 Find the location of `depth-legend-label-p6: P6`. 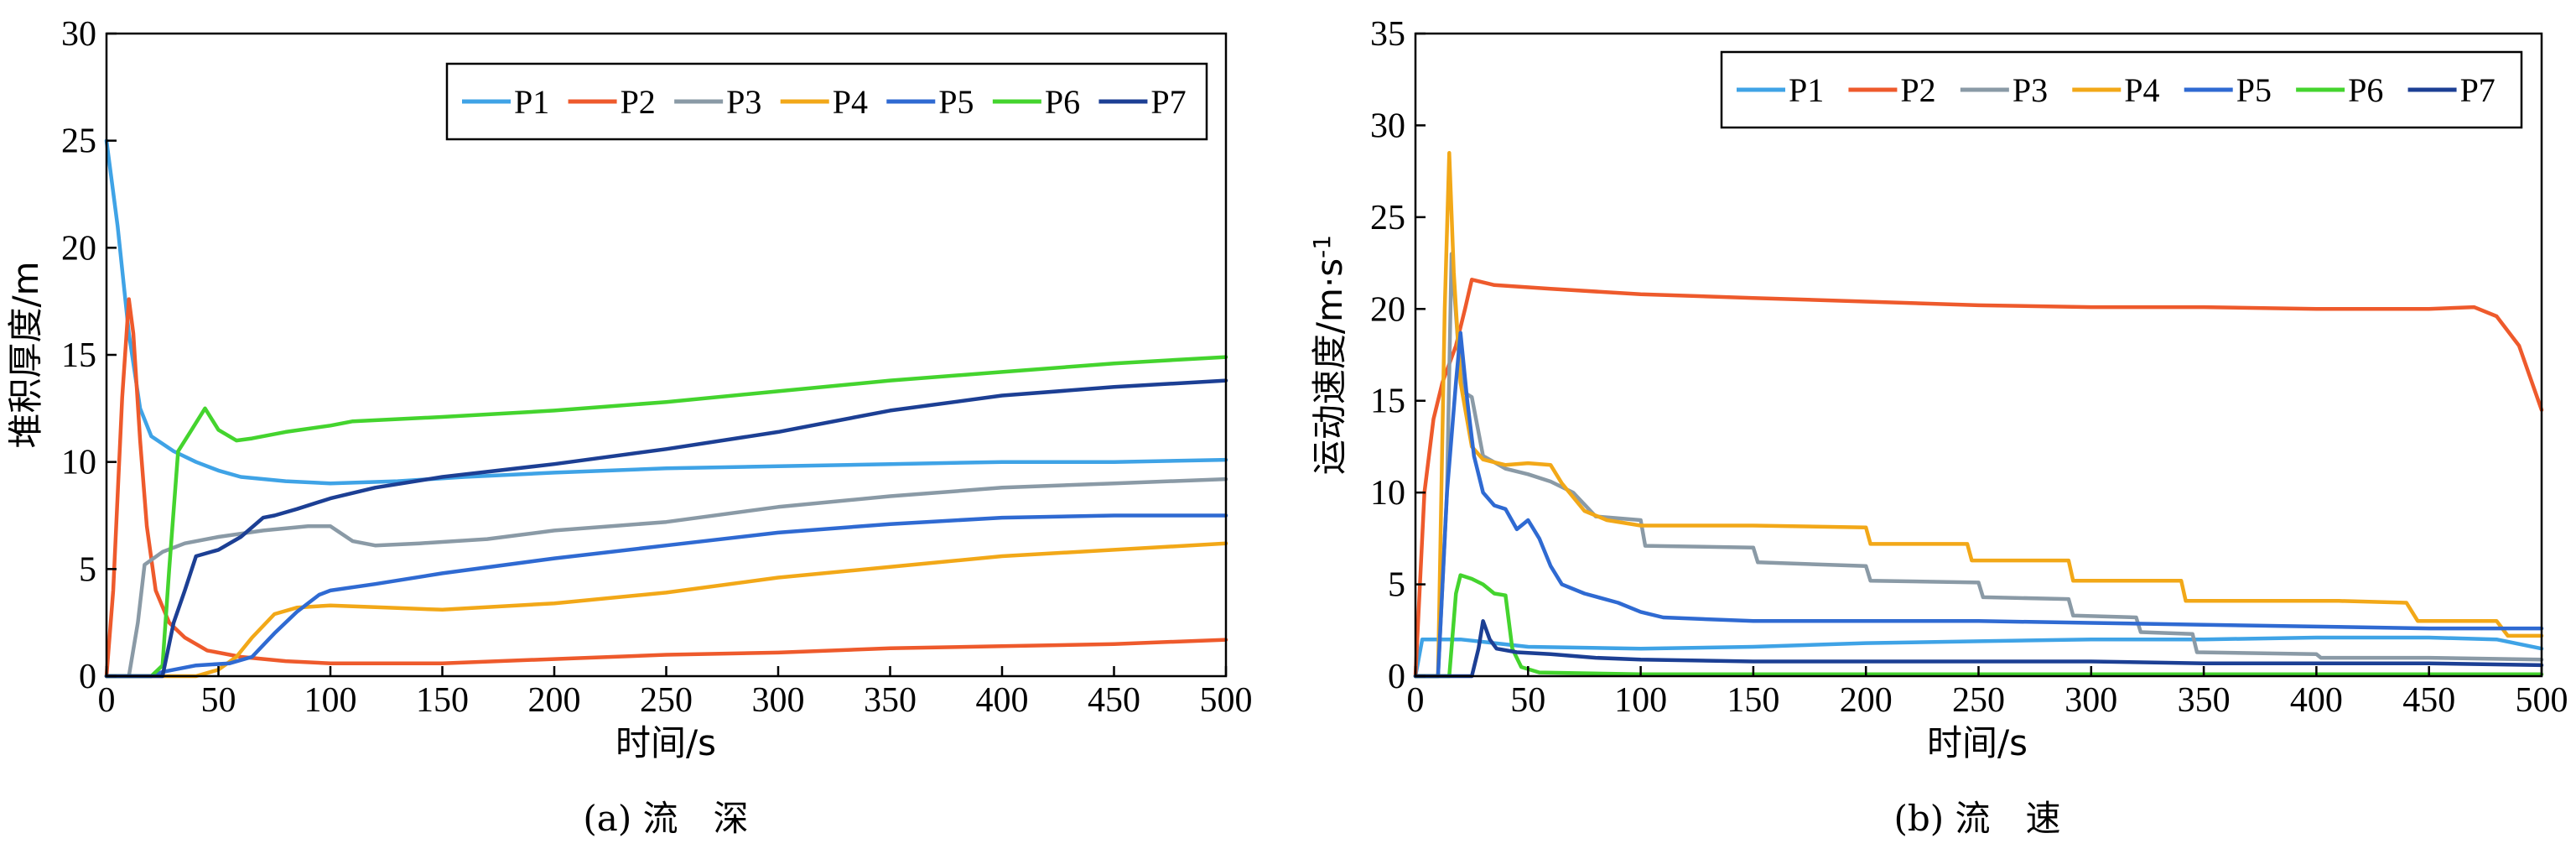

depth-legend-label-p6: P6 is located at coordinates (1062, 102).